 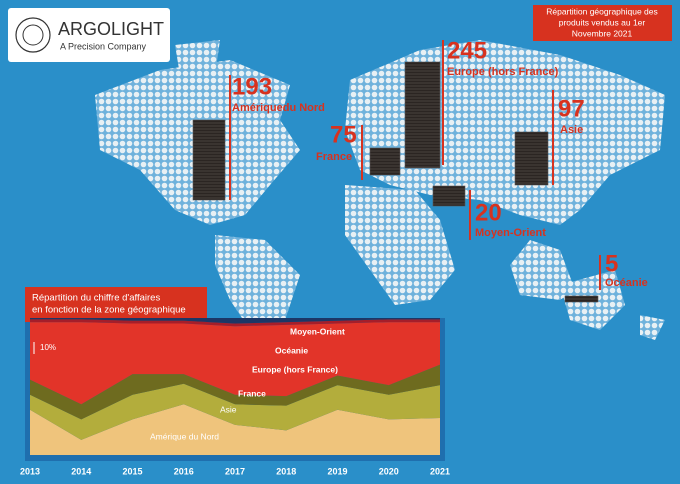 What do you see at coordinates (571, 108) in the screenshot?
I see `region-value: 97` at bounding box center [571, 108].